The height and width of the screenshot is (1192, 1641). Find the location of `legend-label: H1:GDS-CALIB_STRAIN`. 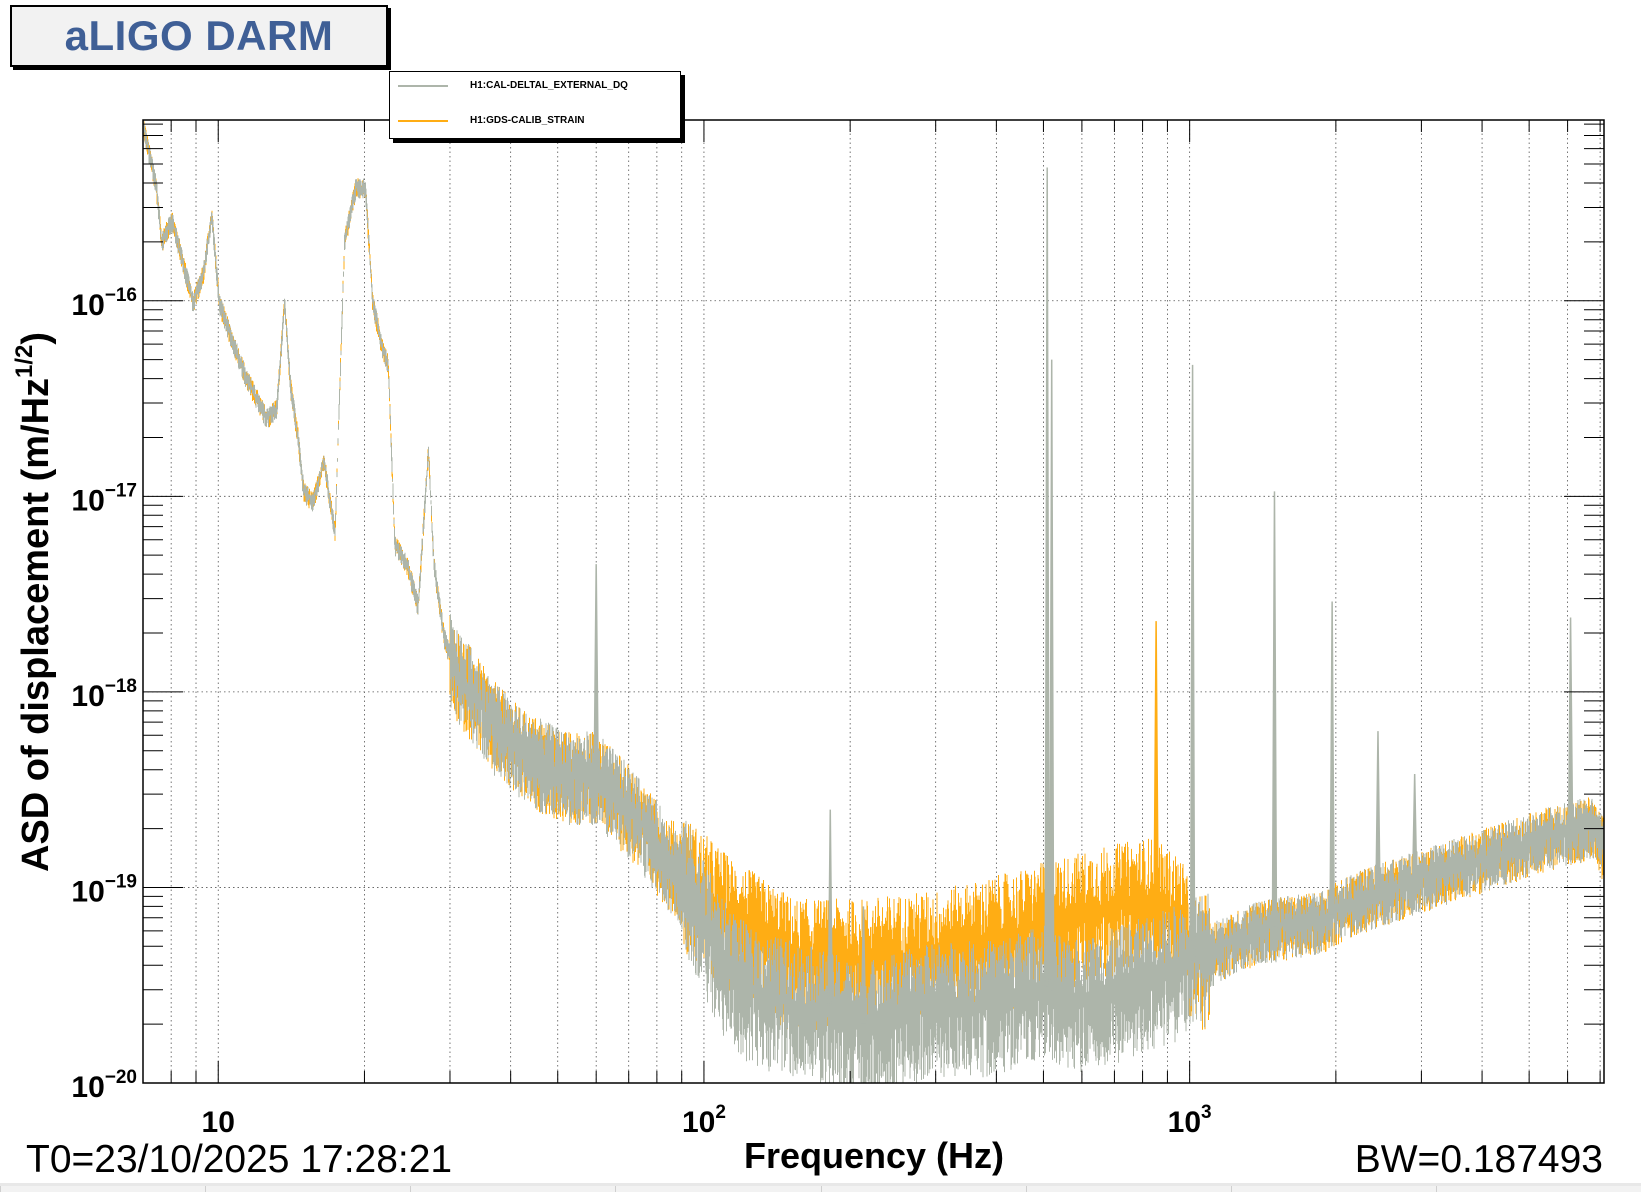

legend-label: H1:GDS-CALIB_STRAIN is located at coordinates (527, 120).